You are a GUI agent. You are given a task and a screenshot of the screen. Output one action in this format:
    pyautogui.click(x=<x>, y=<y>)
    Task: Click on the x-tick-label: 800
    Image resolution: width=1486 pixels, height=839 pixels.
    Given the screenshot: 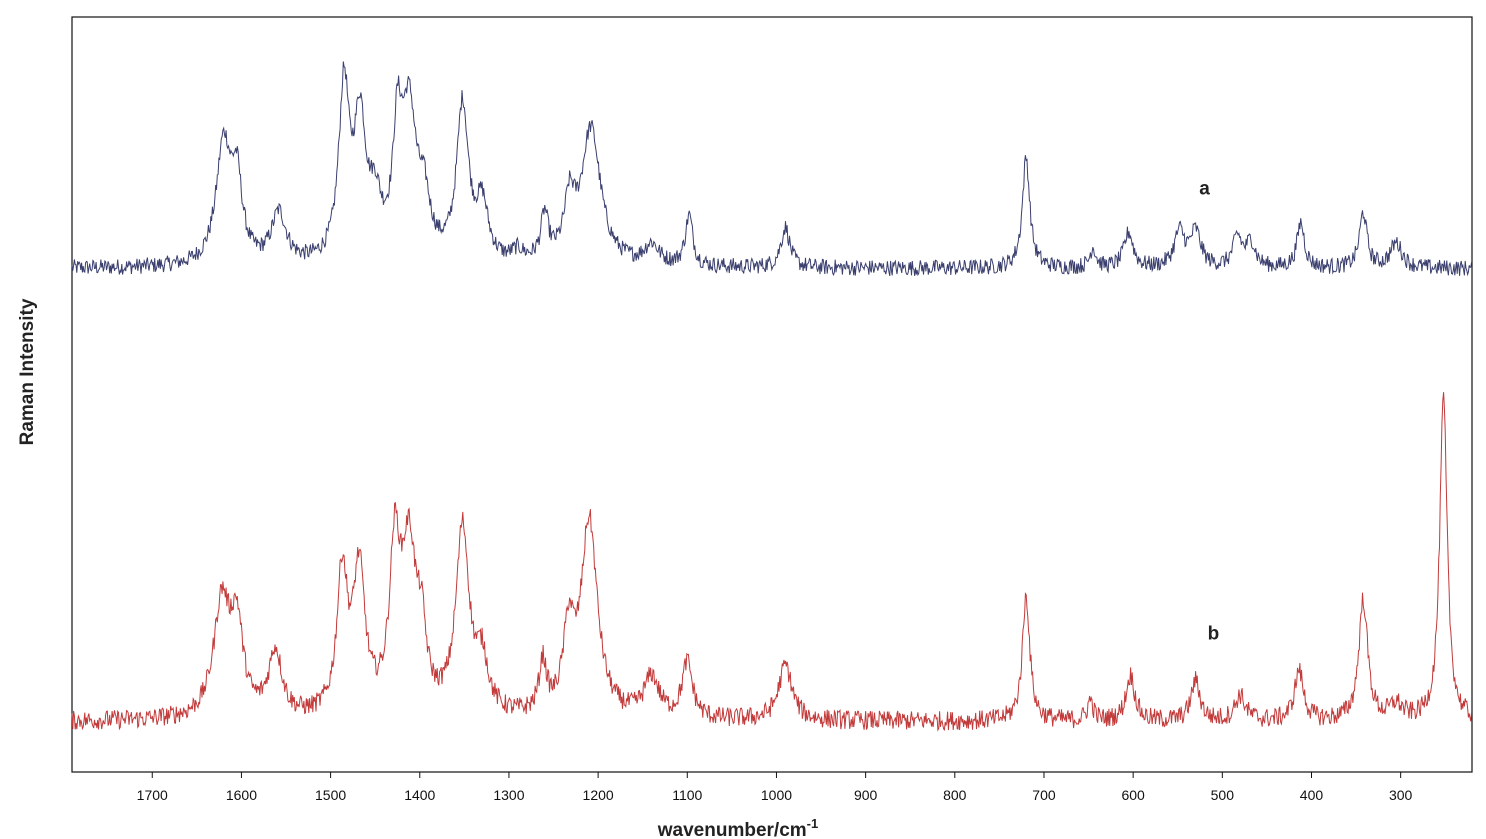 What is the action you would take?
    pyautogui.click(x=955, y=795)
    